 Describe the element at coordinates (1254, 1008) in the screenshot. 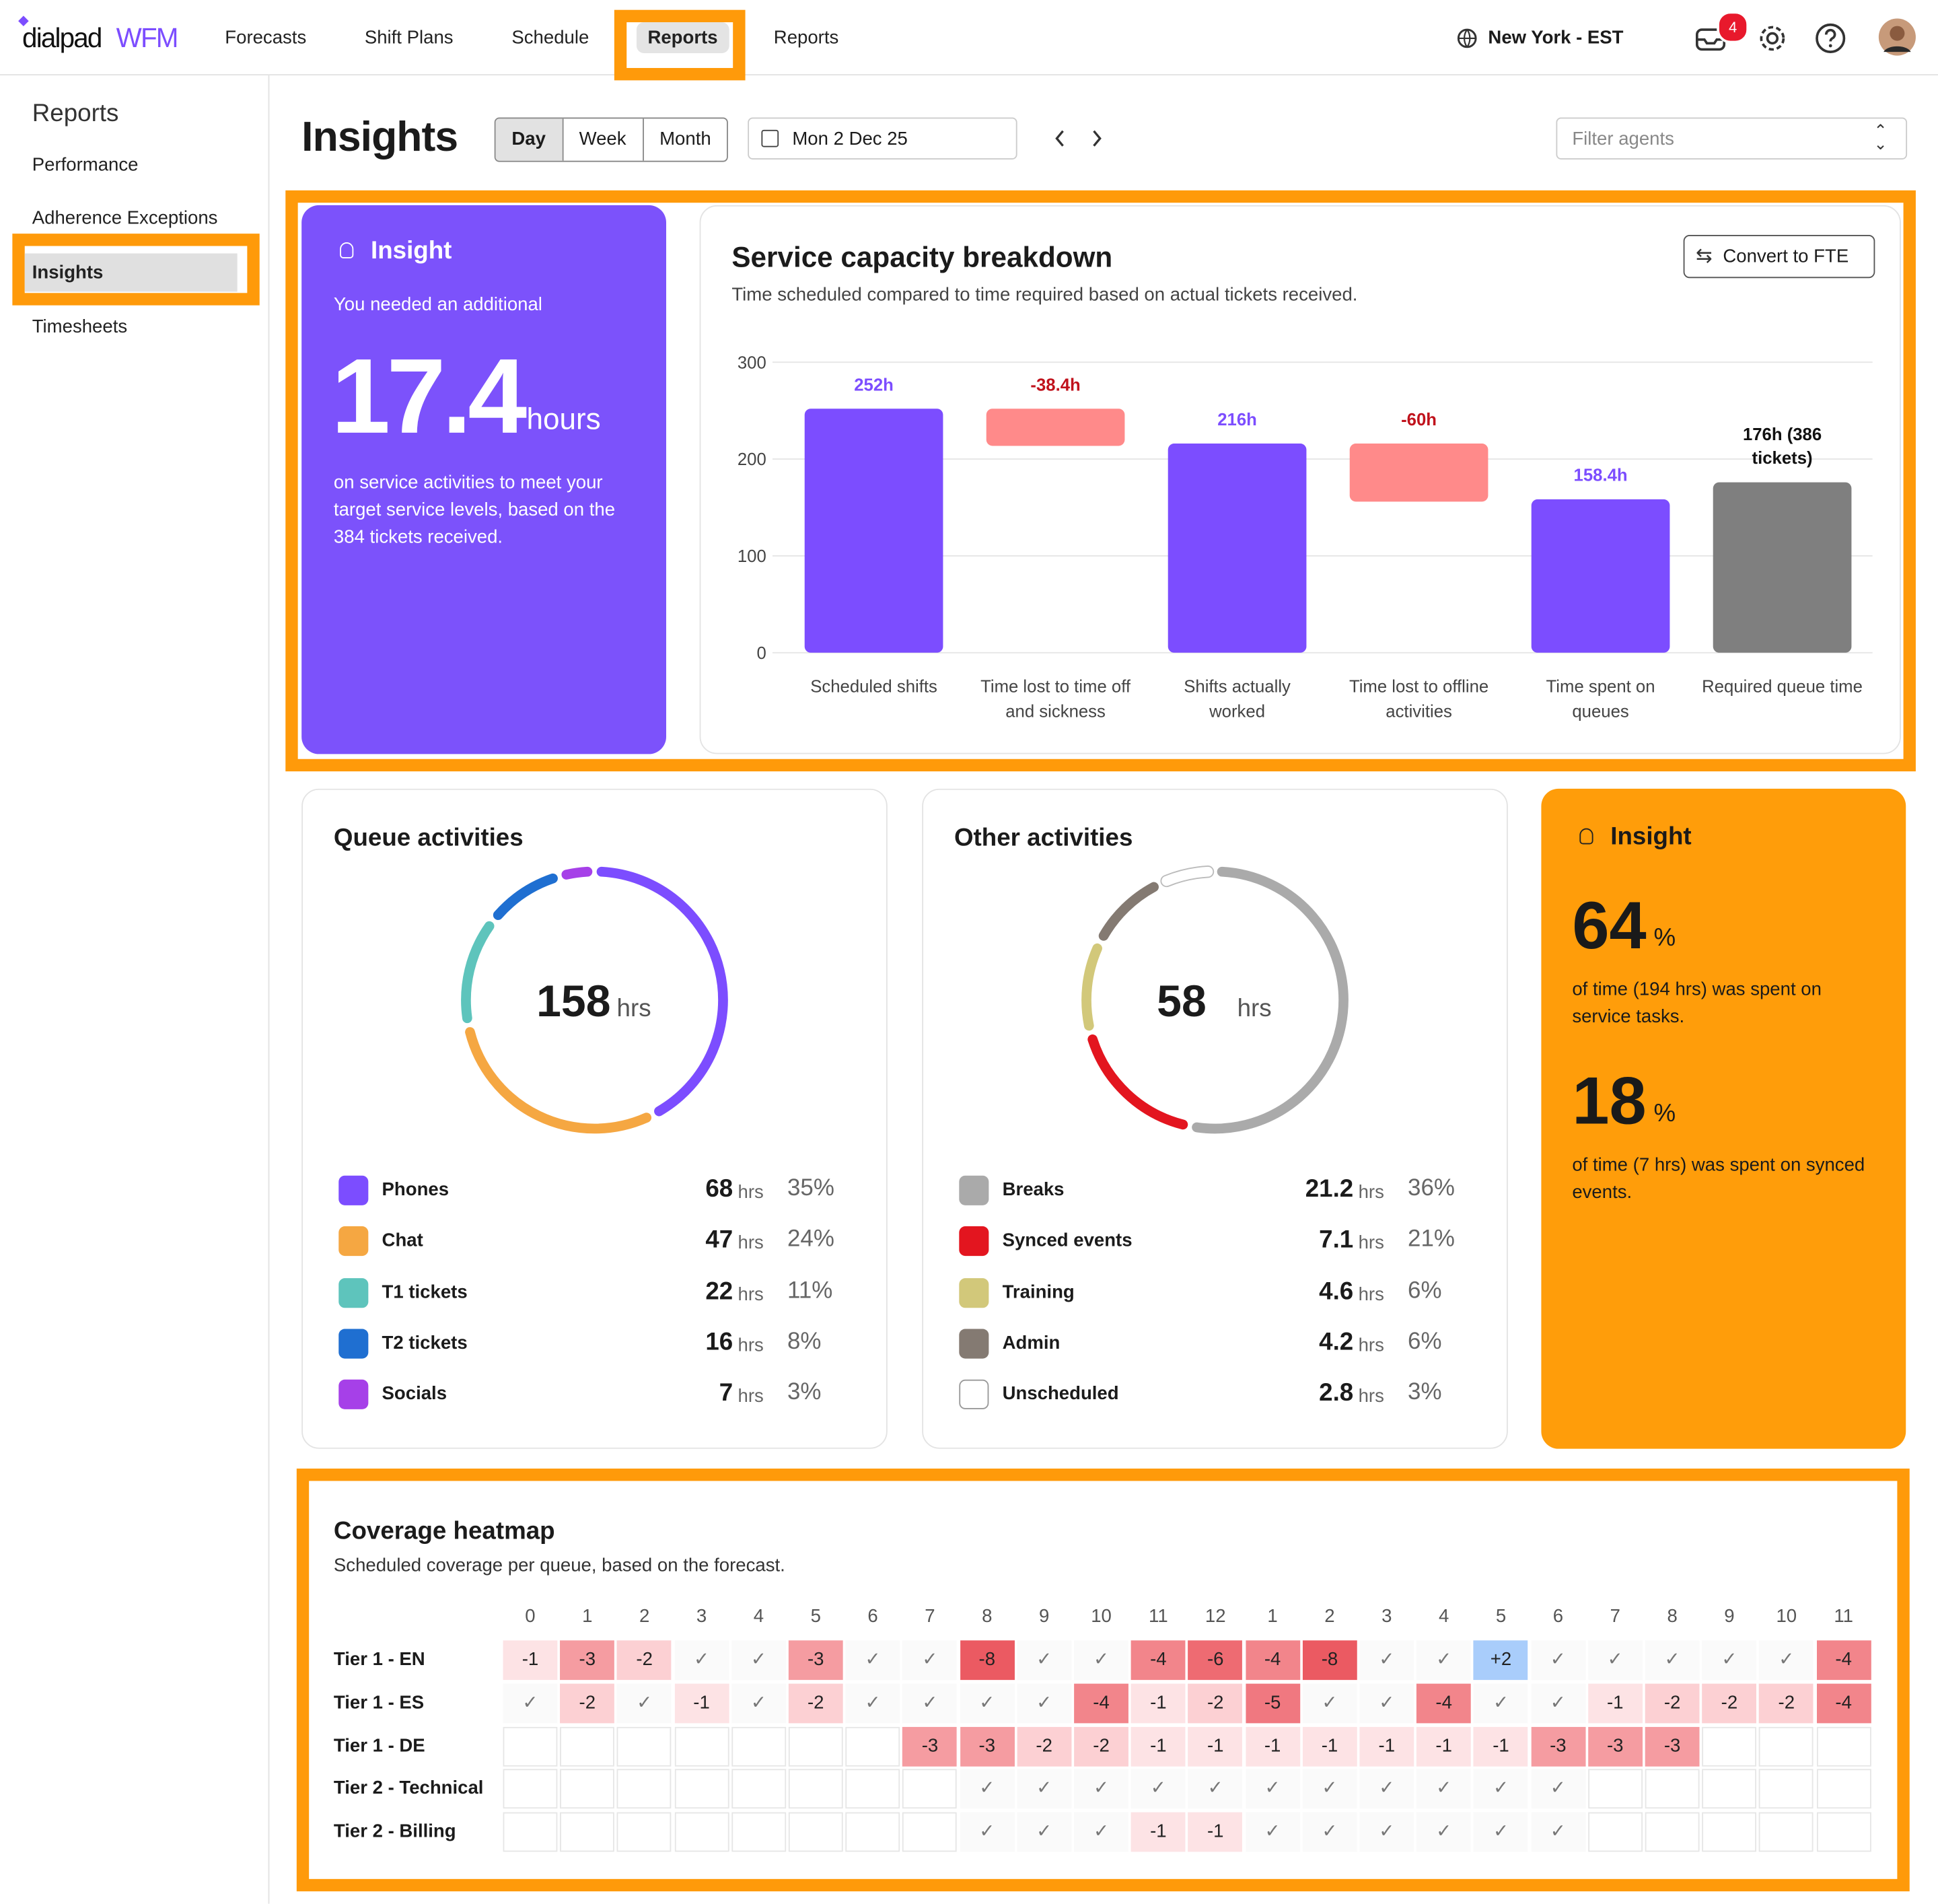

I see `donut-unit: hrs` at that location.